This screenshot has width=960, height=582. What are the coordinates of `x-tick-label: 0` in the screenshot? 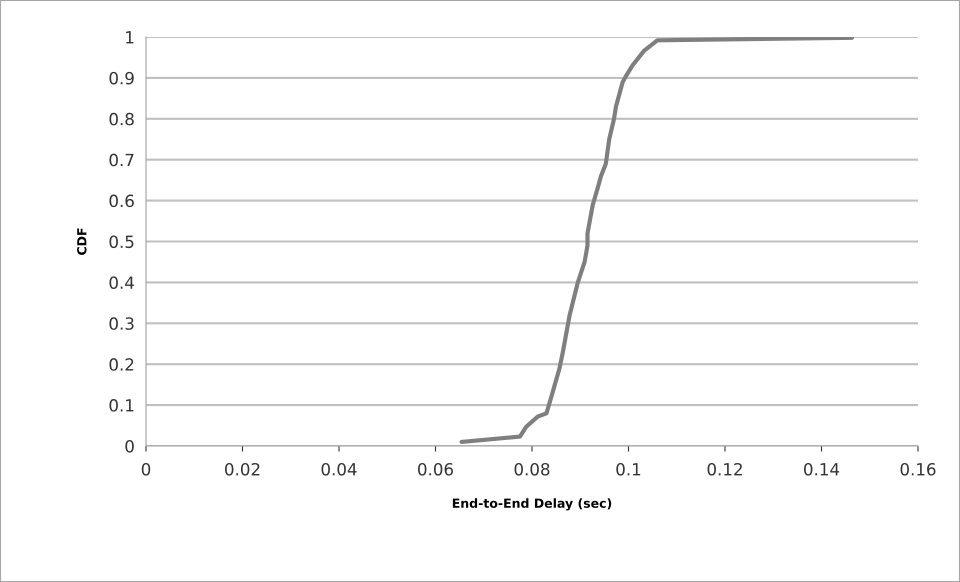 It's located at (146, 469).